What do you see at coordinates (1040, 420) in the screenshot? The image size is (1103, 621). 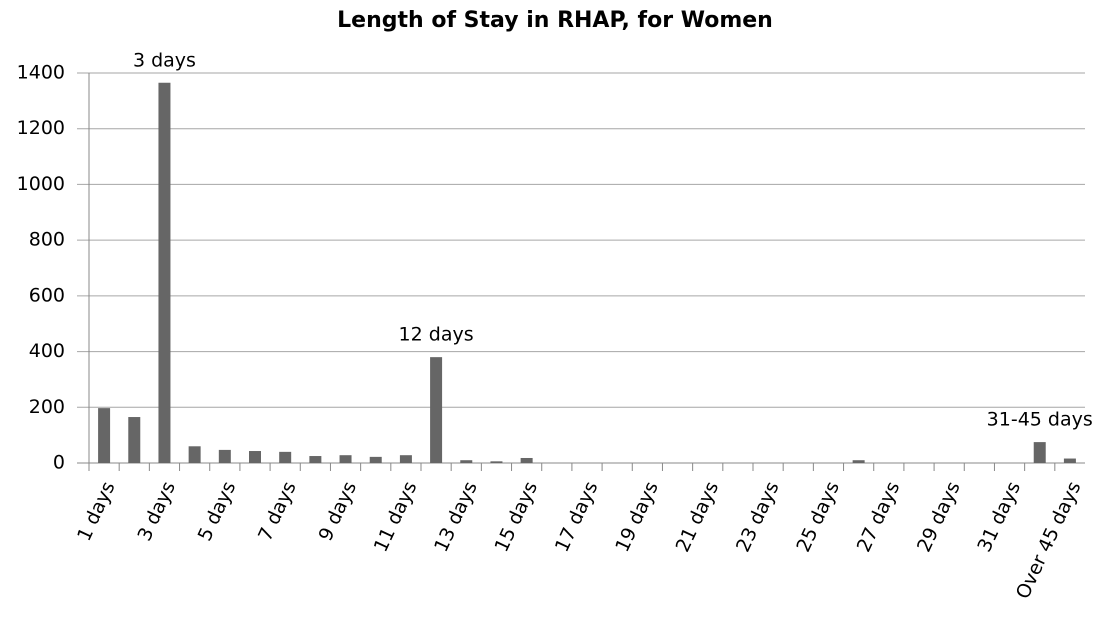 I see `annotation: 31-45 days` at bounding box center [1040, 420].